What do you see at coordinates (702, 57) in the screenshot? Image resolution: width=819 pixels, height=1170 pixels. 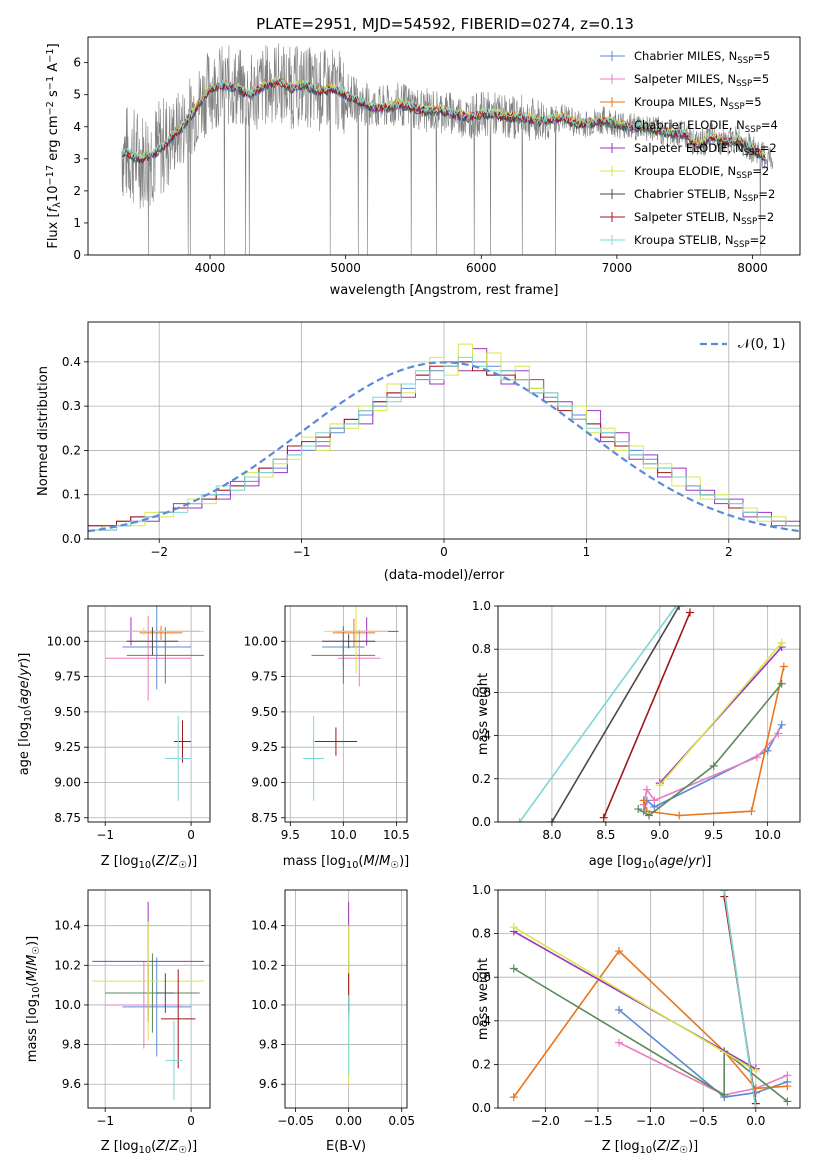 I see `legend-label: Chabrier MILES, NSSP=5` at bounding box center [702, 57].